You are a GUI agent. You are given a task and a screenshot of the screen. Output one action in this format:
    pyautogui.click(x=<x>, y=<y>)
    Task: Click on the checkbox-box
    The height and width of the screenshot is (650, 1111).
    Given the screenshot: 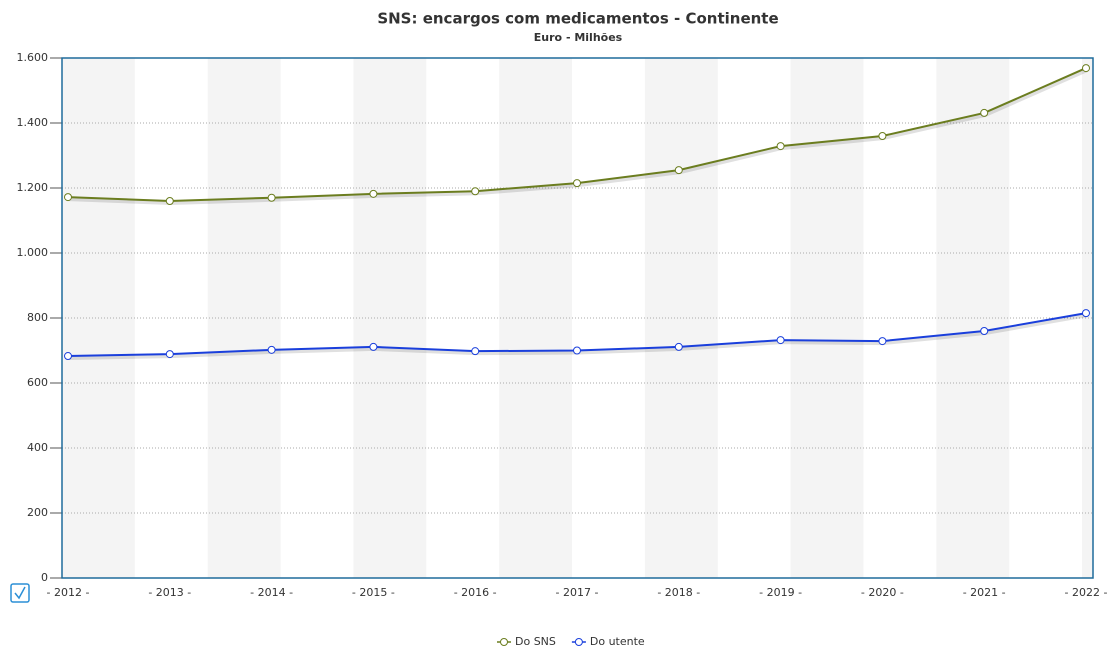 What is the action you would take?
    pyautogui.click(x=20, y=593)
    